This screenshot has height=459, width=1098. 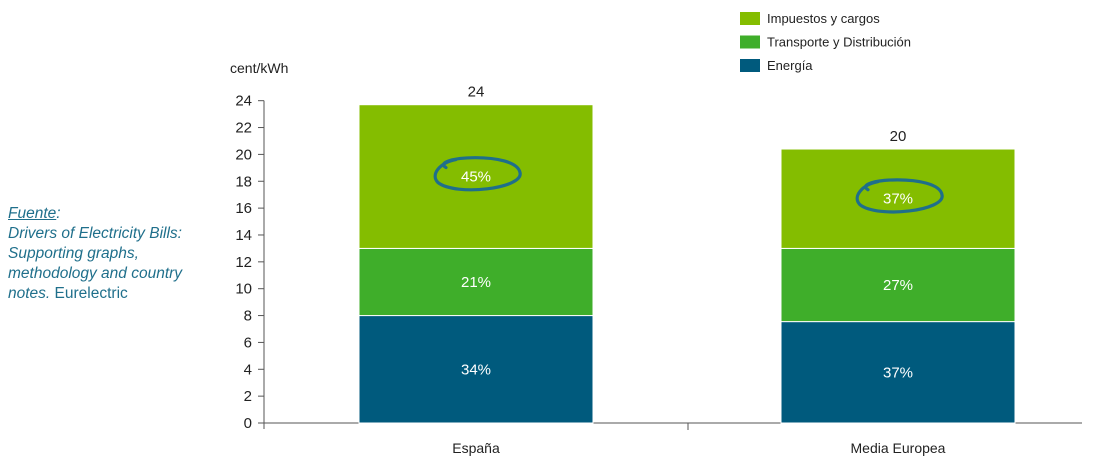 I want to click on source-title-line-3: methodology and country, so click(x=95, y=273).